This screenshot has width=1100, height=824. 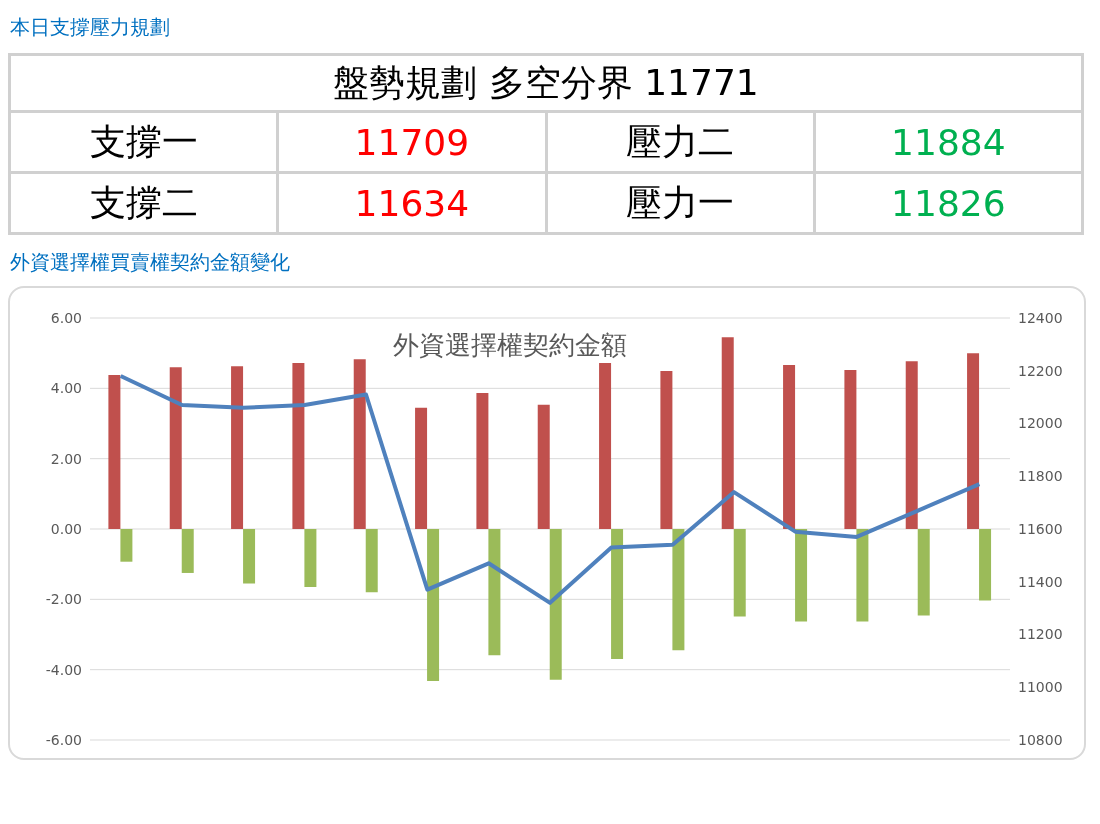 I want to click on y2-tick-label: 11000, so click(x=1040, y=687).